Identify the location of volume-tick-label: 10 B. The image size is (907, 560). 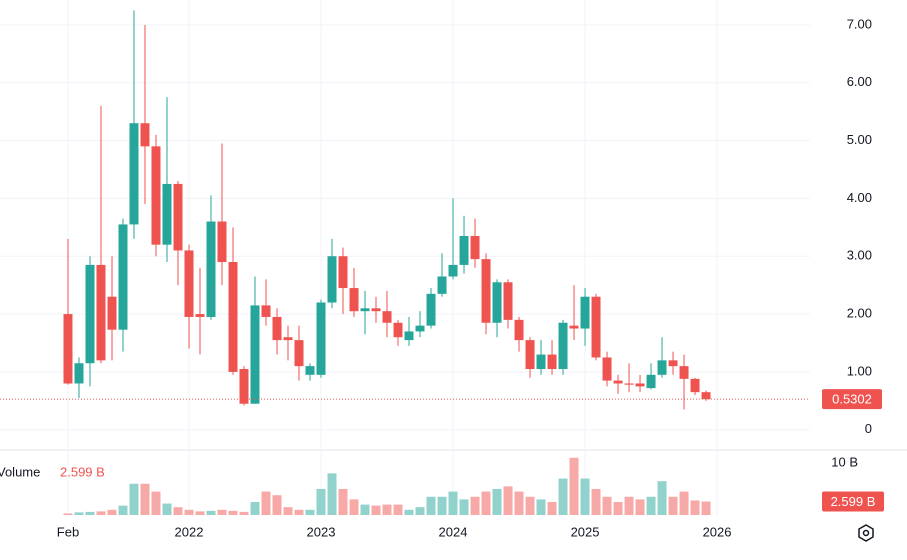
(844, 461).